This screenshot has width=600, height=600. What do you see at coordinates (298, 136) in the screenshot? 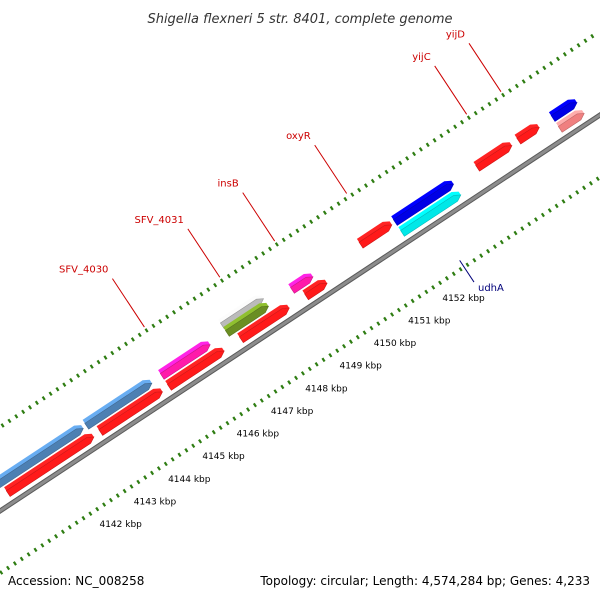
I see `gene-label-text: oxyR` at bounding box center [298, 136].